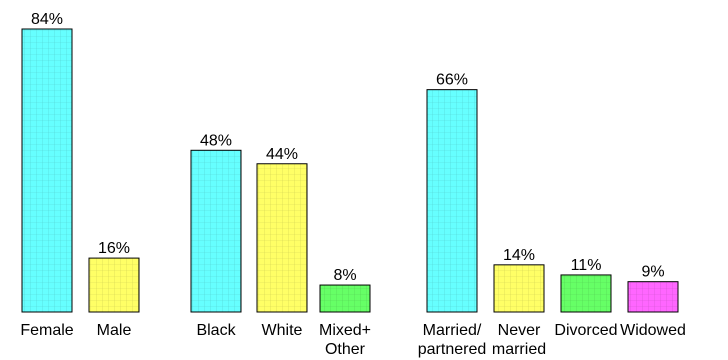  I want to click on value-label: 8%, so click(344, 275).